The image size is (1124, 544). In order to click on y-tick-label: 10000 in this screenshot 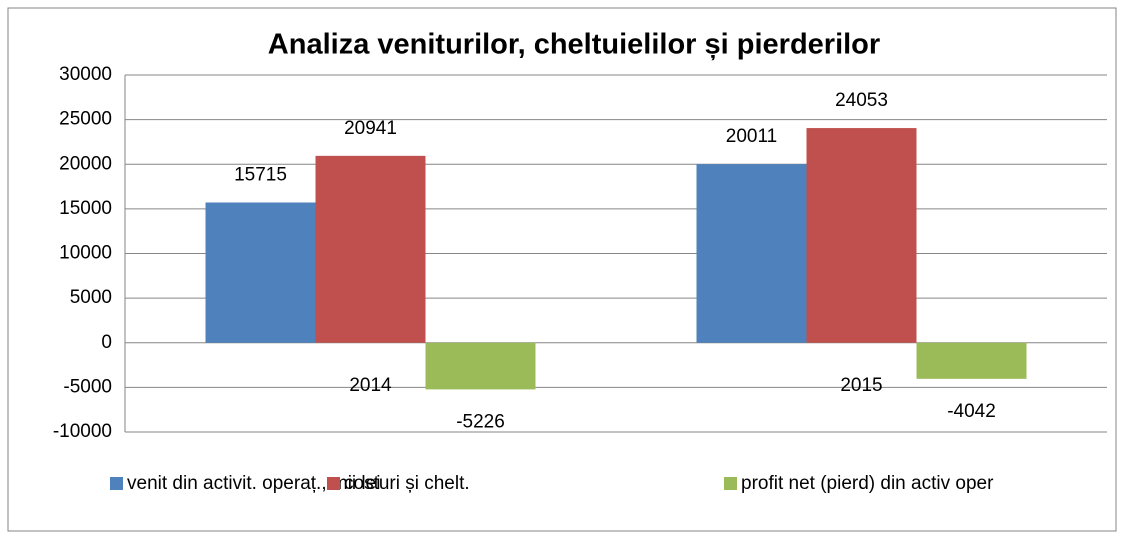, I will do `click(85, 253)`.